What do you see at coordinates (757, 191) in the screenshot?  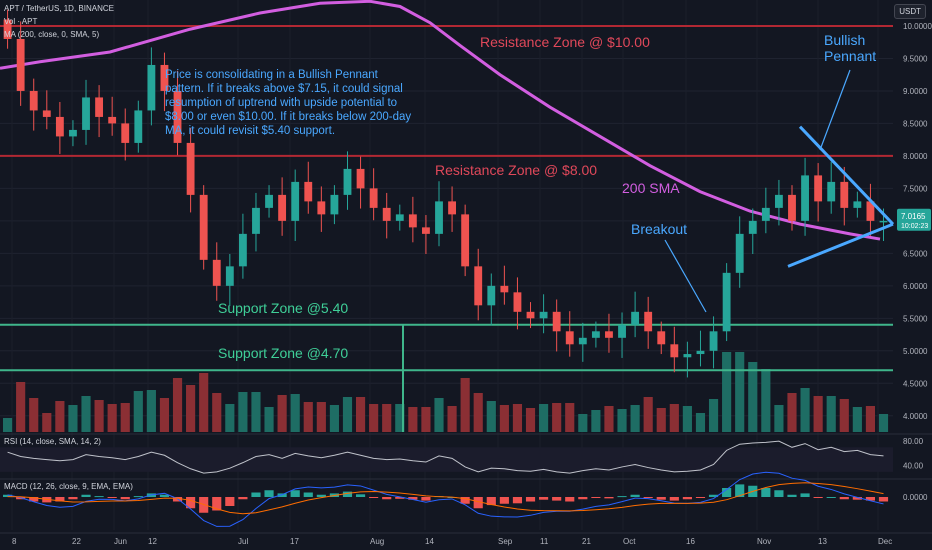 I see `annotation-arrows` at bounding box center [757, 191].